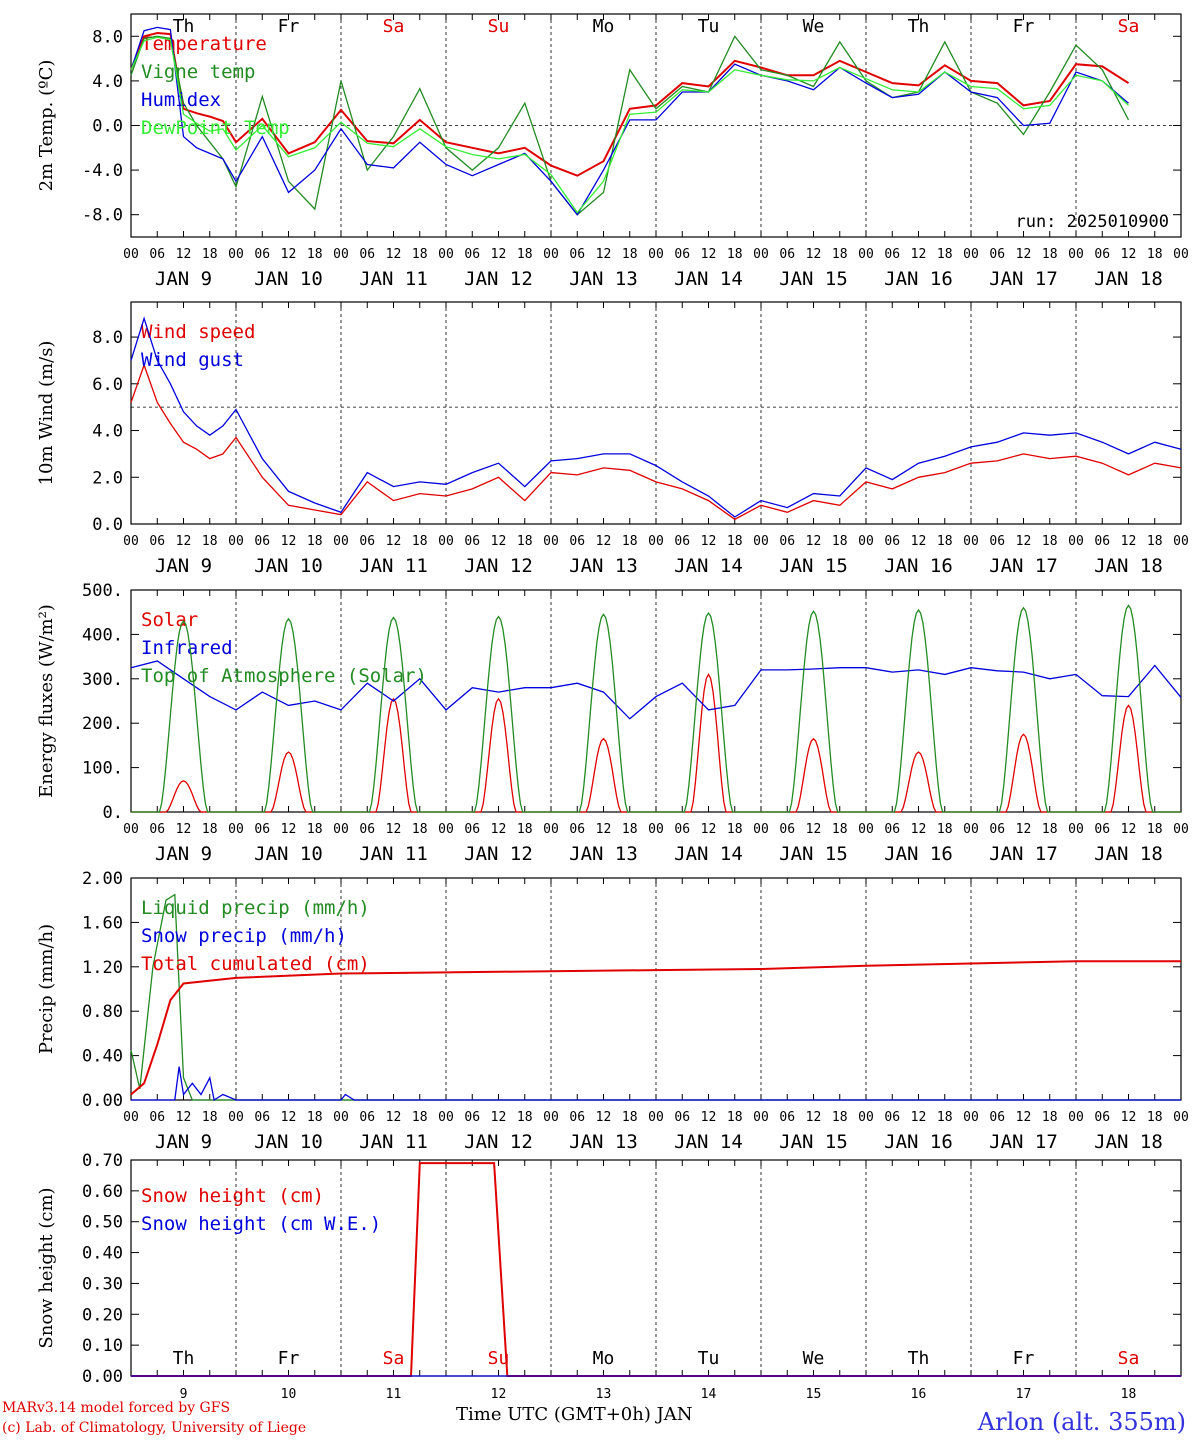 This screenshot has width=1194, height=1440. What do you see at coordinates (107, 385) in the screenshot?
I see `y-tick-label: 6.0` at bounding box center [107, 385].